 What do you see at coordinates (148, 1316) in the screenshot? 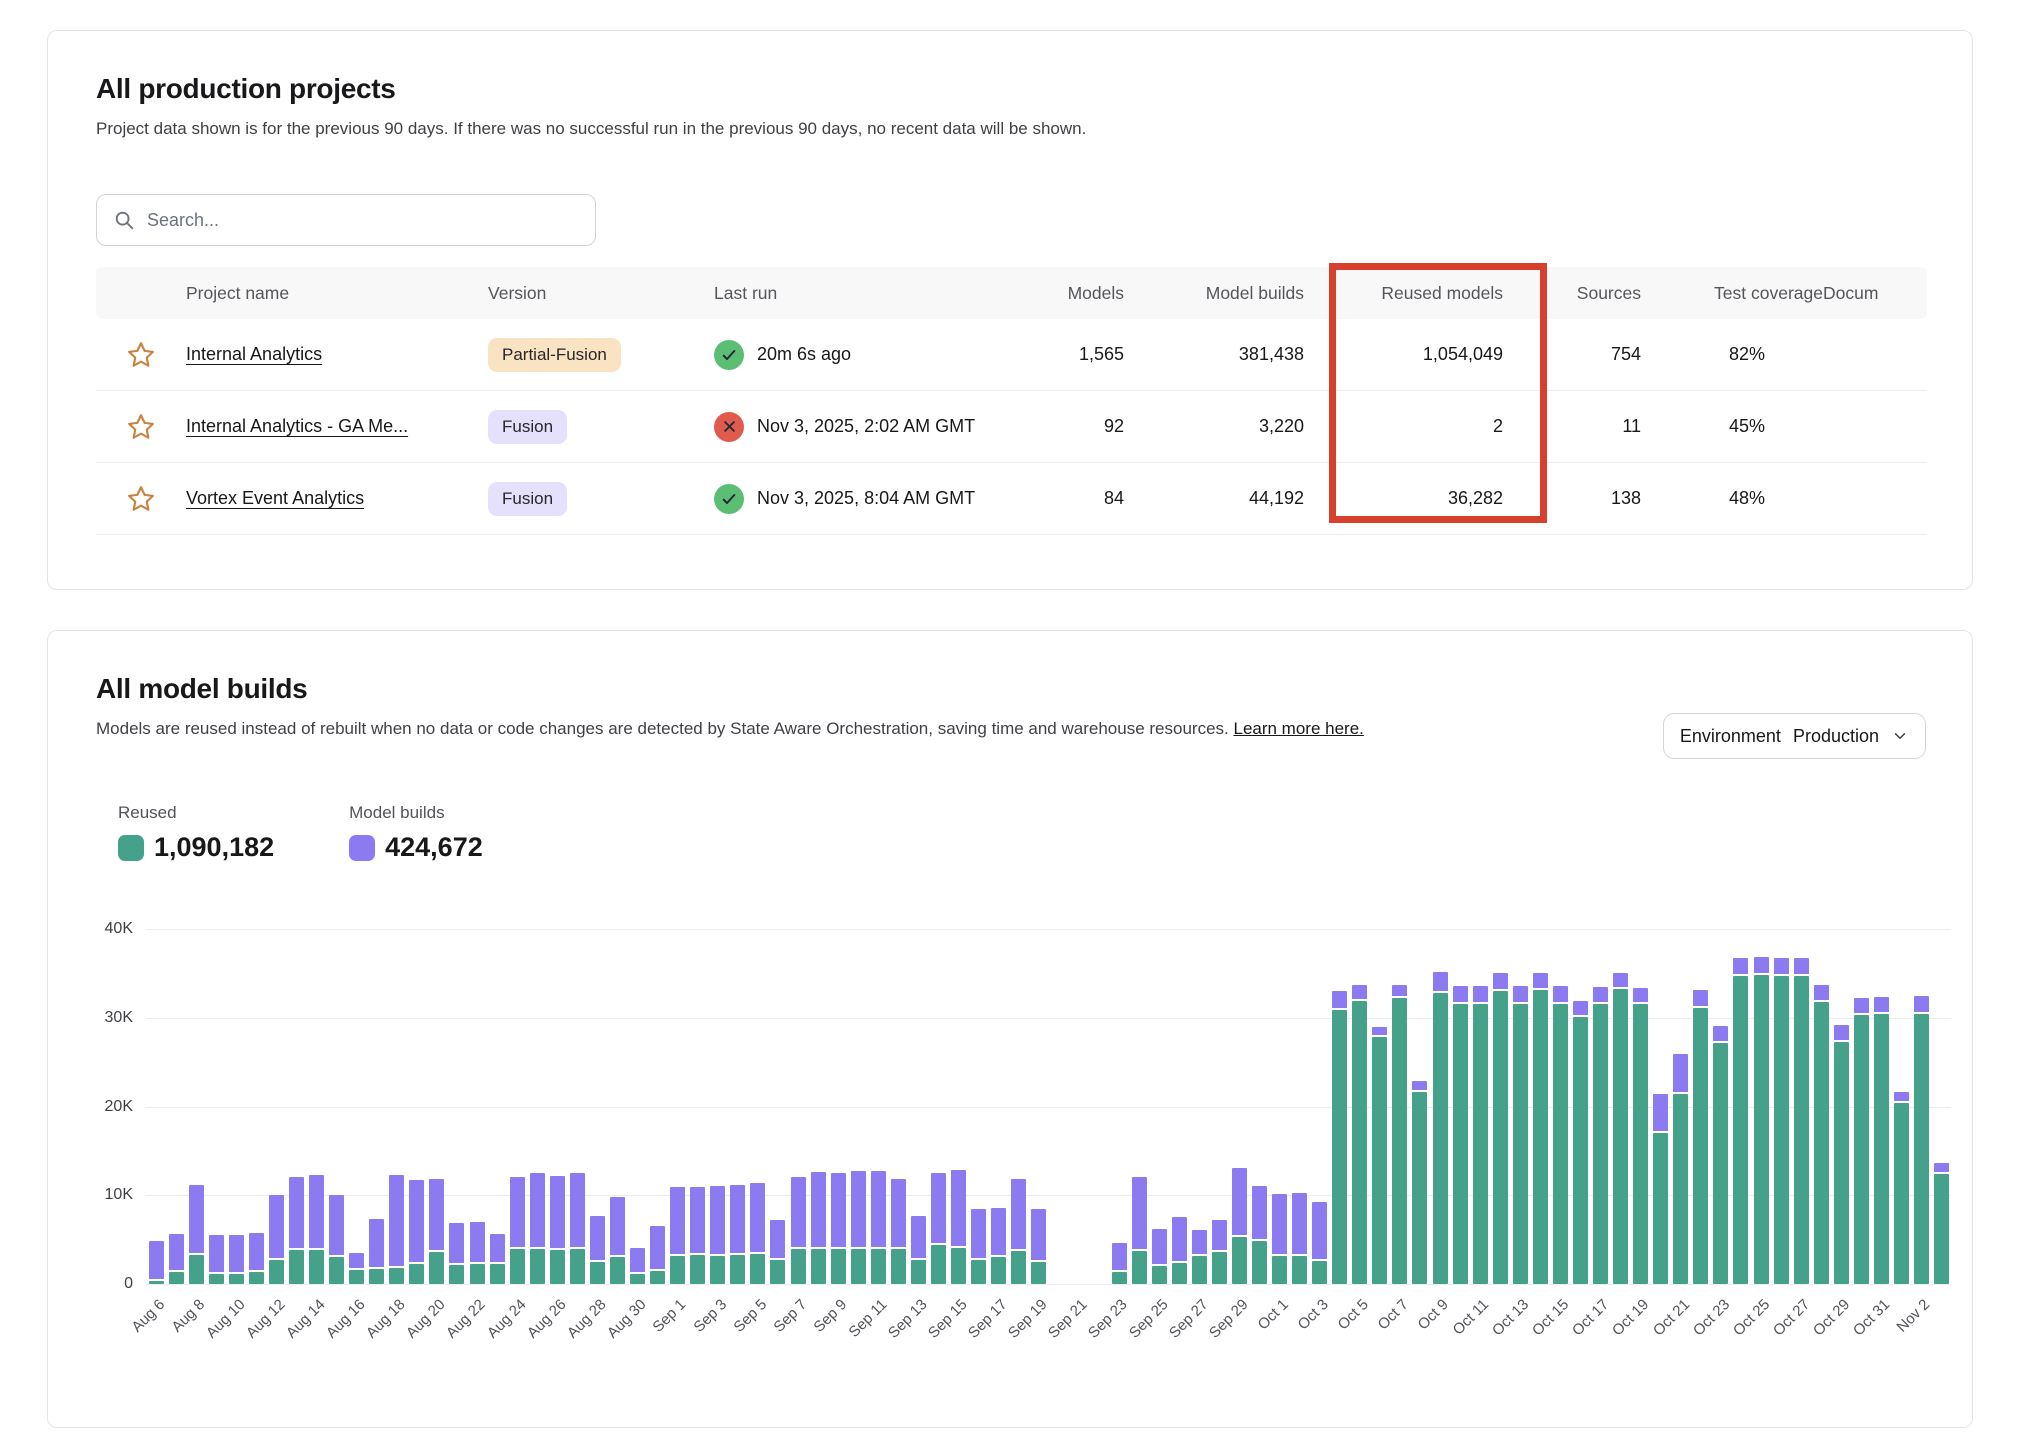
I see `x-axis-tick: Aug 6` at bounding box center [148, 1316].